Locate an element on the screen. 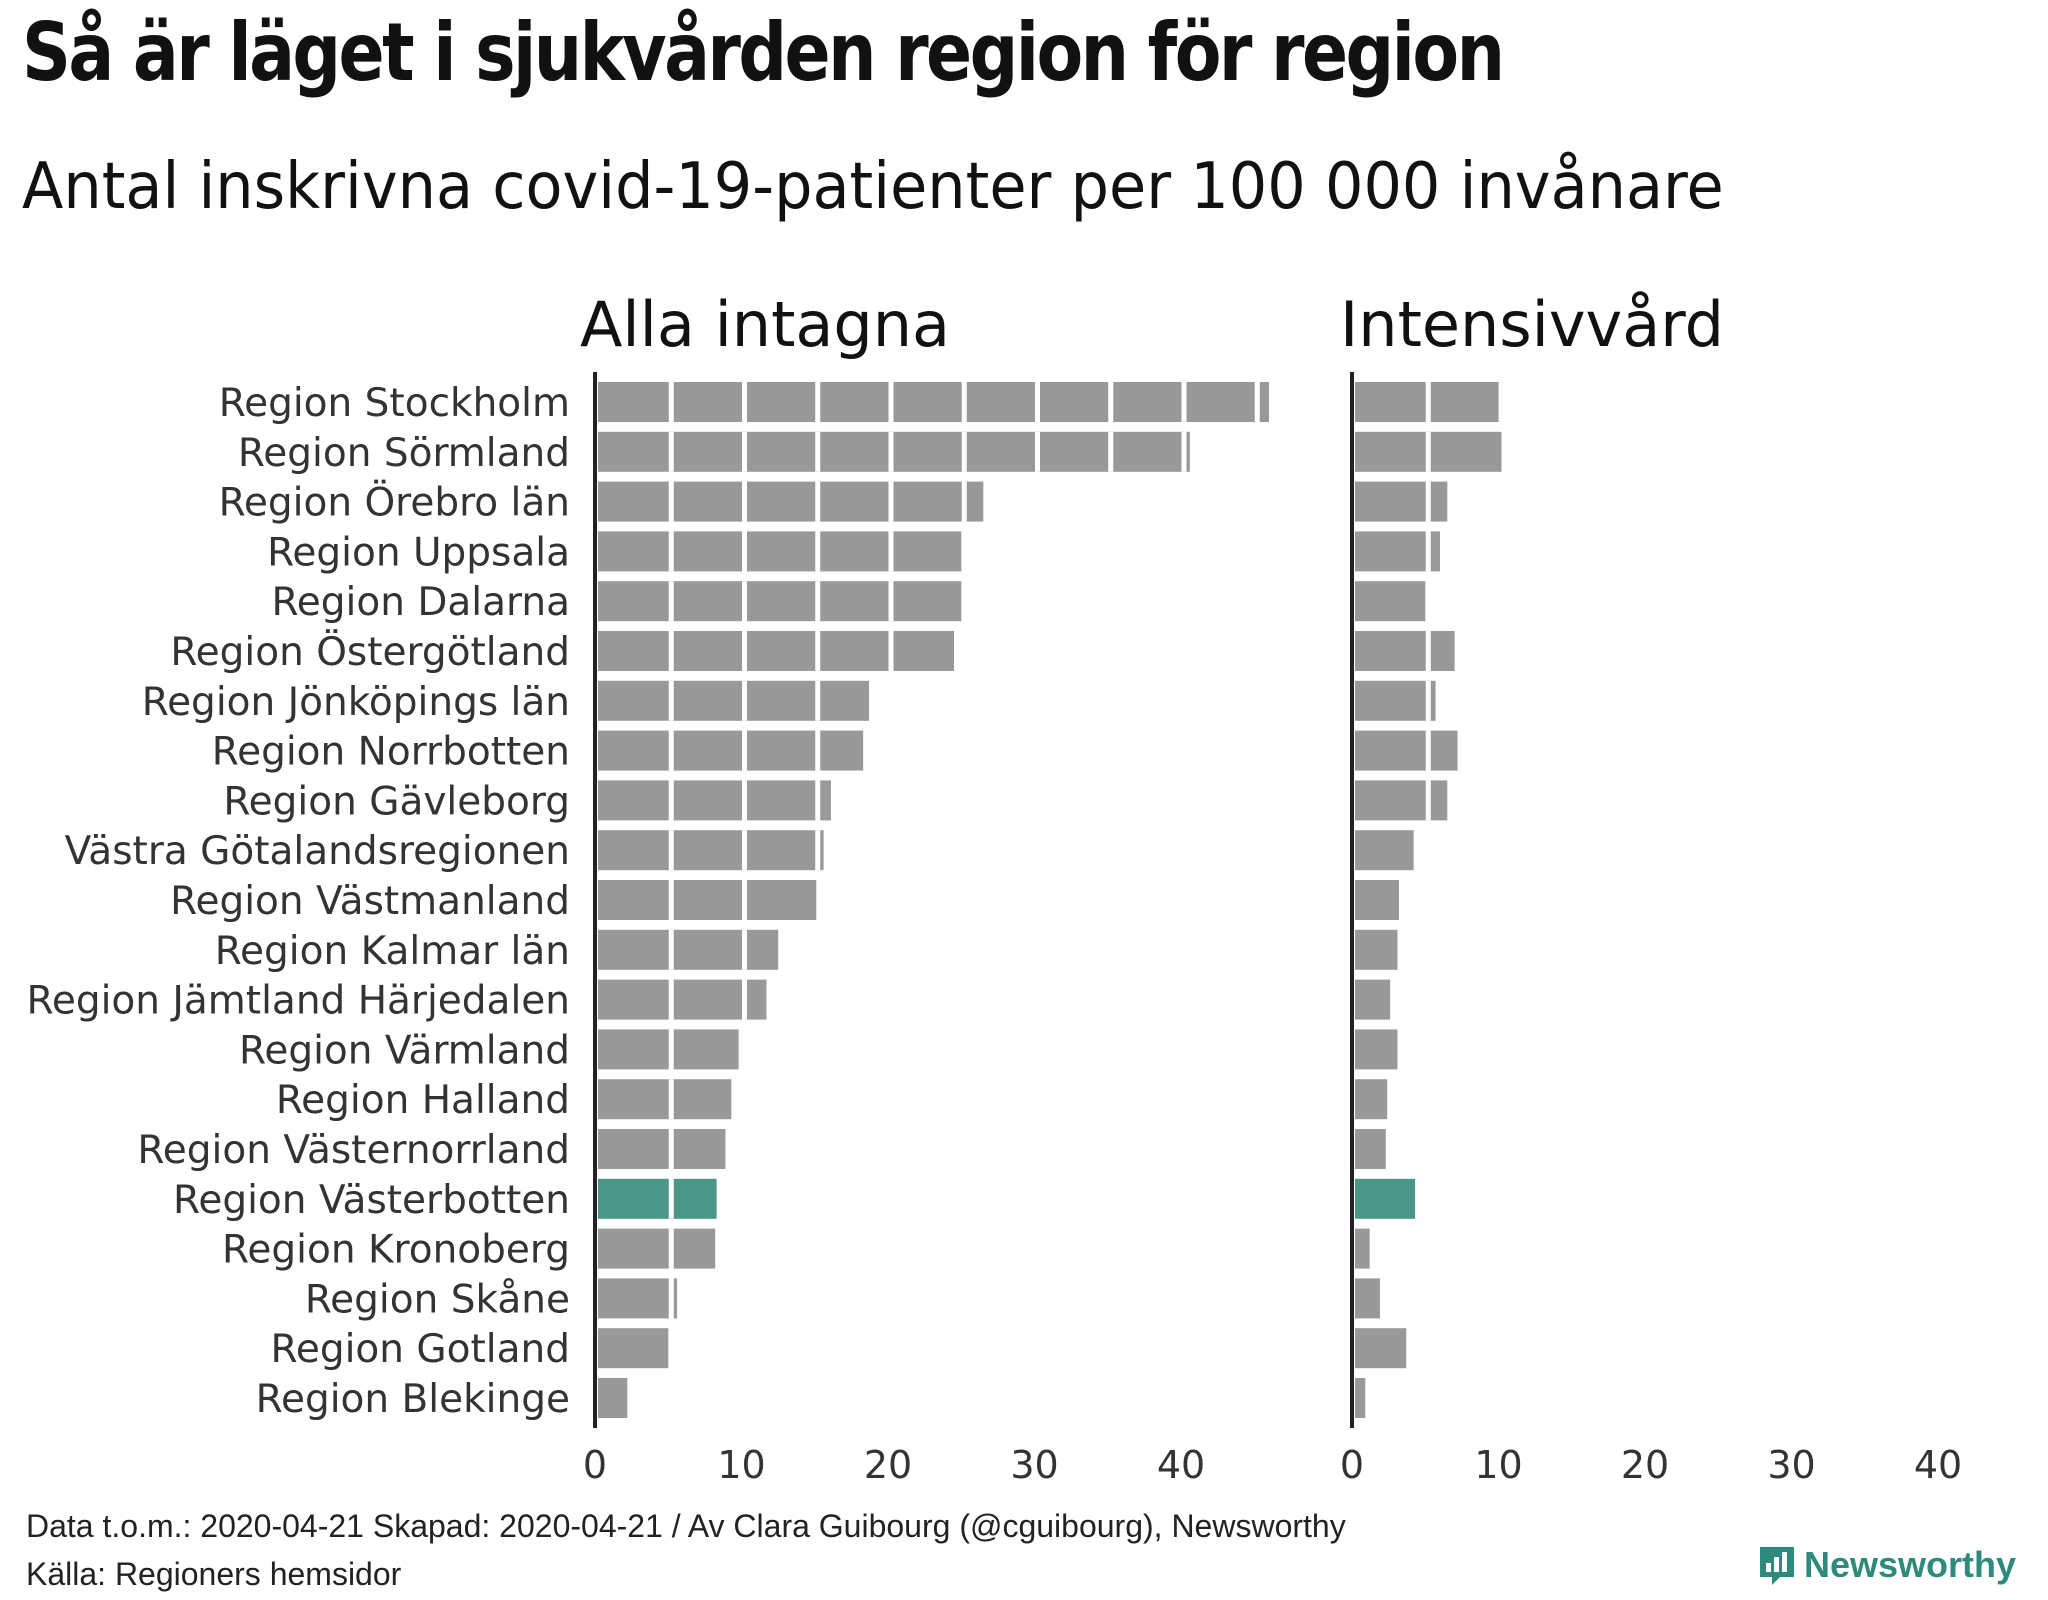 Image resolution: width=2048 pixels, height=1600 pixels. bar-alla-intagna-region-kalmar-lan is located at coordinates (688, 949).